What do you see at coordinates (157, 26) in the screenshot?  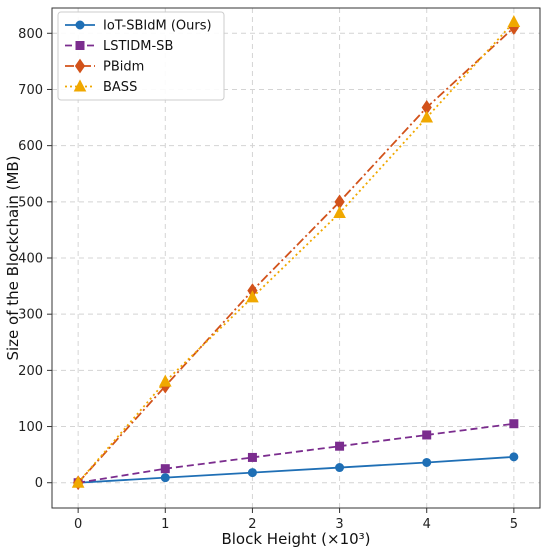 I see `legend-label: IoT-SBIdM (Ours)` at bounding box center [157, 26].